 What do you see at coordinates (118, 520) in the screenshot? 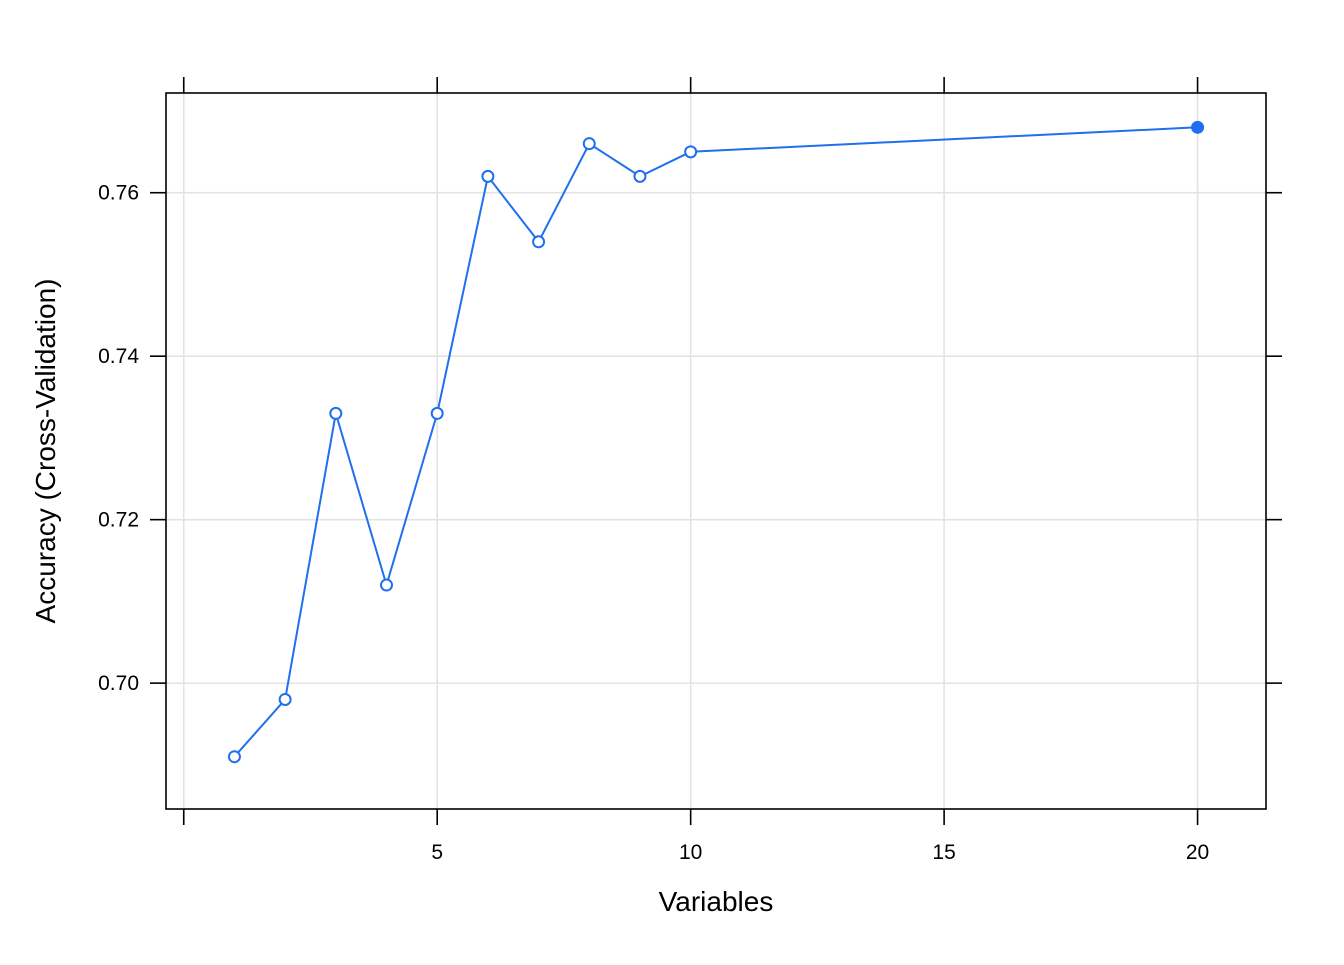
I see `y-tick-label: 0.72` at bounding box center [118, 520].